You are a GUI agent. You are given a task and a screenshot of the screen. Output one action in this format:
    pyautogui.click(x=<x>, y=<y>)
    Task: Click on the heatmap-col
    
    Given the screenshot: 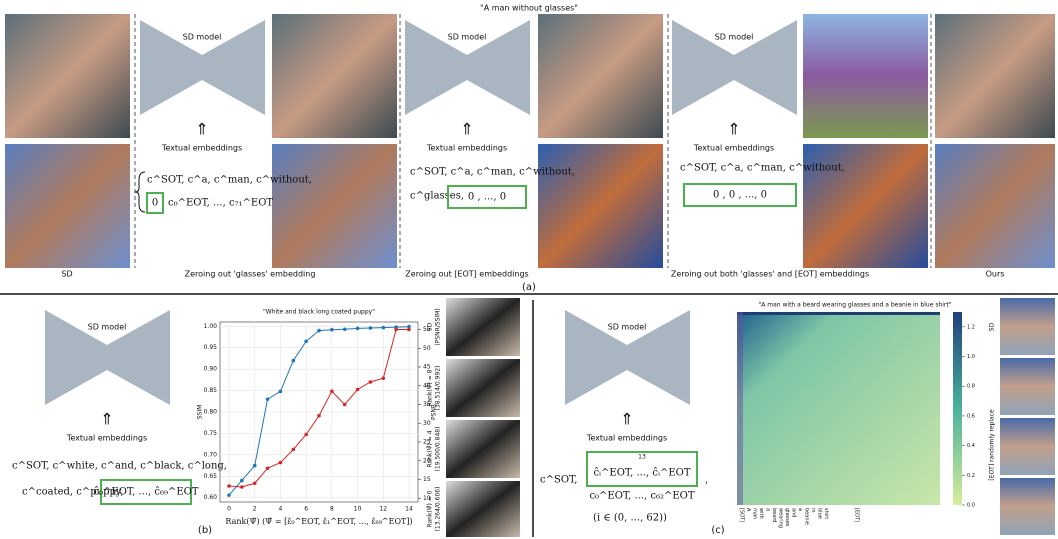 What is the action you would take?
    pyautogui.click(x=740, y=408)
    